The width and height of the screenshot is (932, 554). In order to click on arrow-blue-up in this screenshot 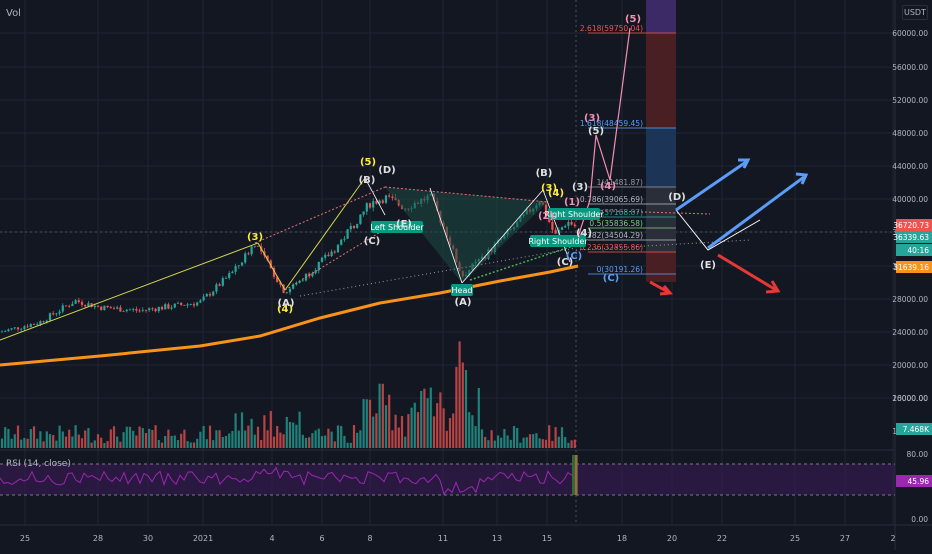, I will do `click(756, 212)`.